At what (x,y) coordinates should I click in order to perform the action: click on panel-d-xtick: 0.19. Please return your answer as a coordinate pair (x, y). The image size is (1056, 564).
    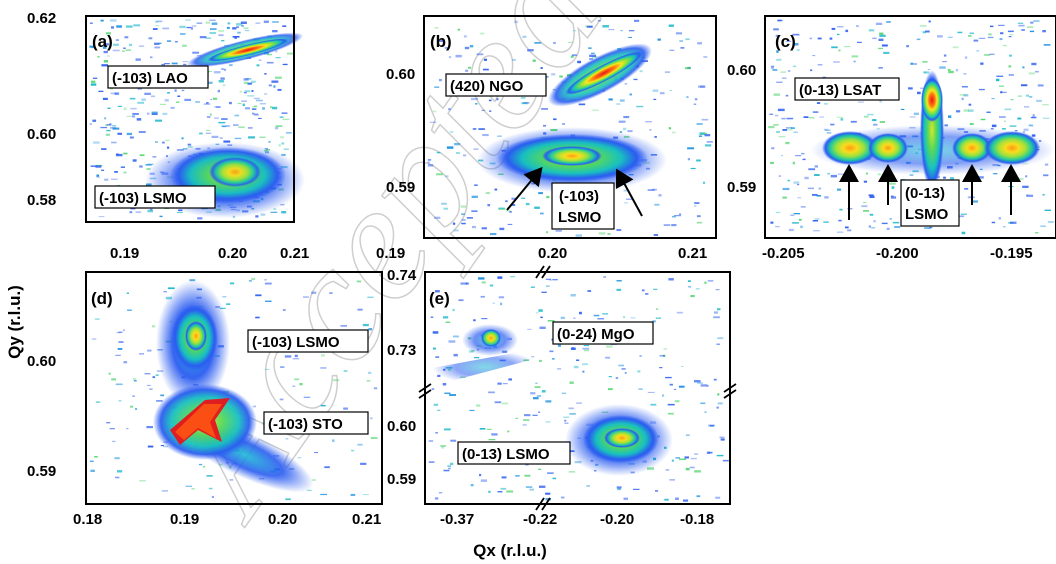
    Looking at the image, I should click on (184, 519).